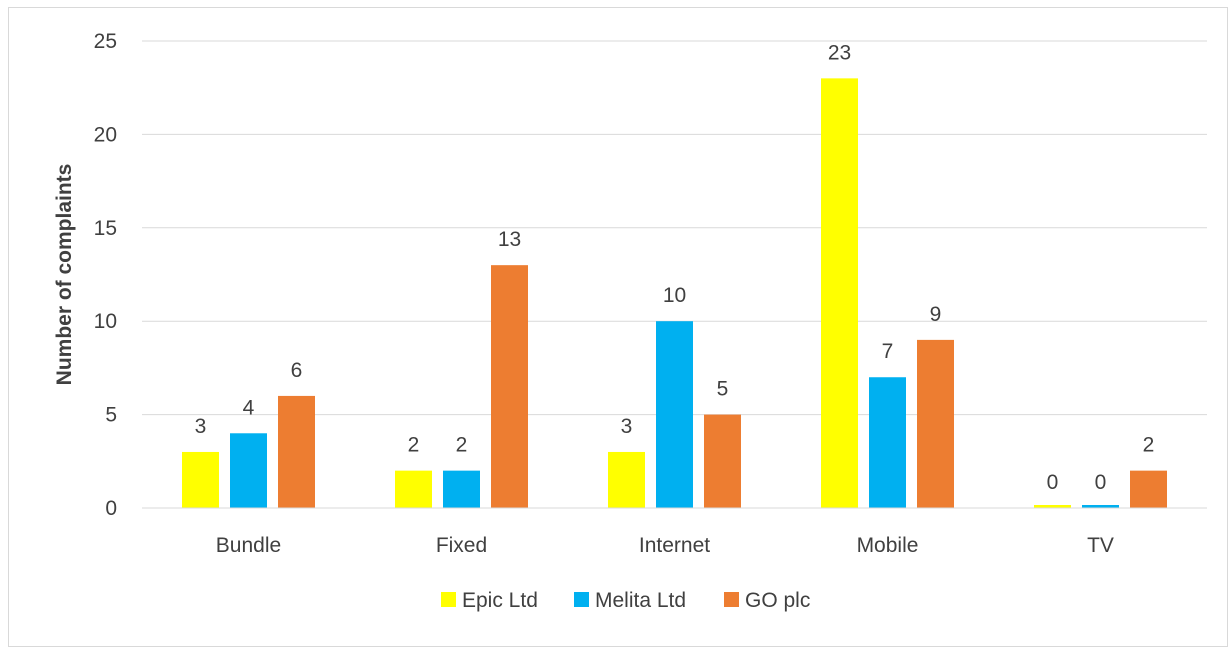 The image size is (1229, 647). I want to click on legend: Epic Ltd Melita Ltd GO plc, so click(625, 600).